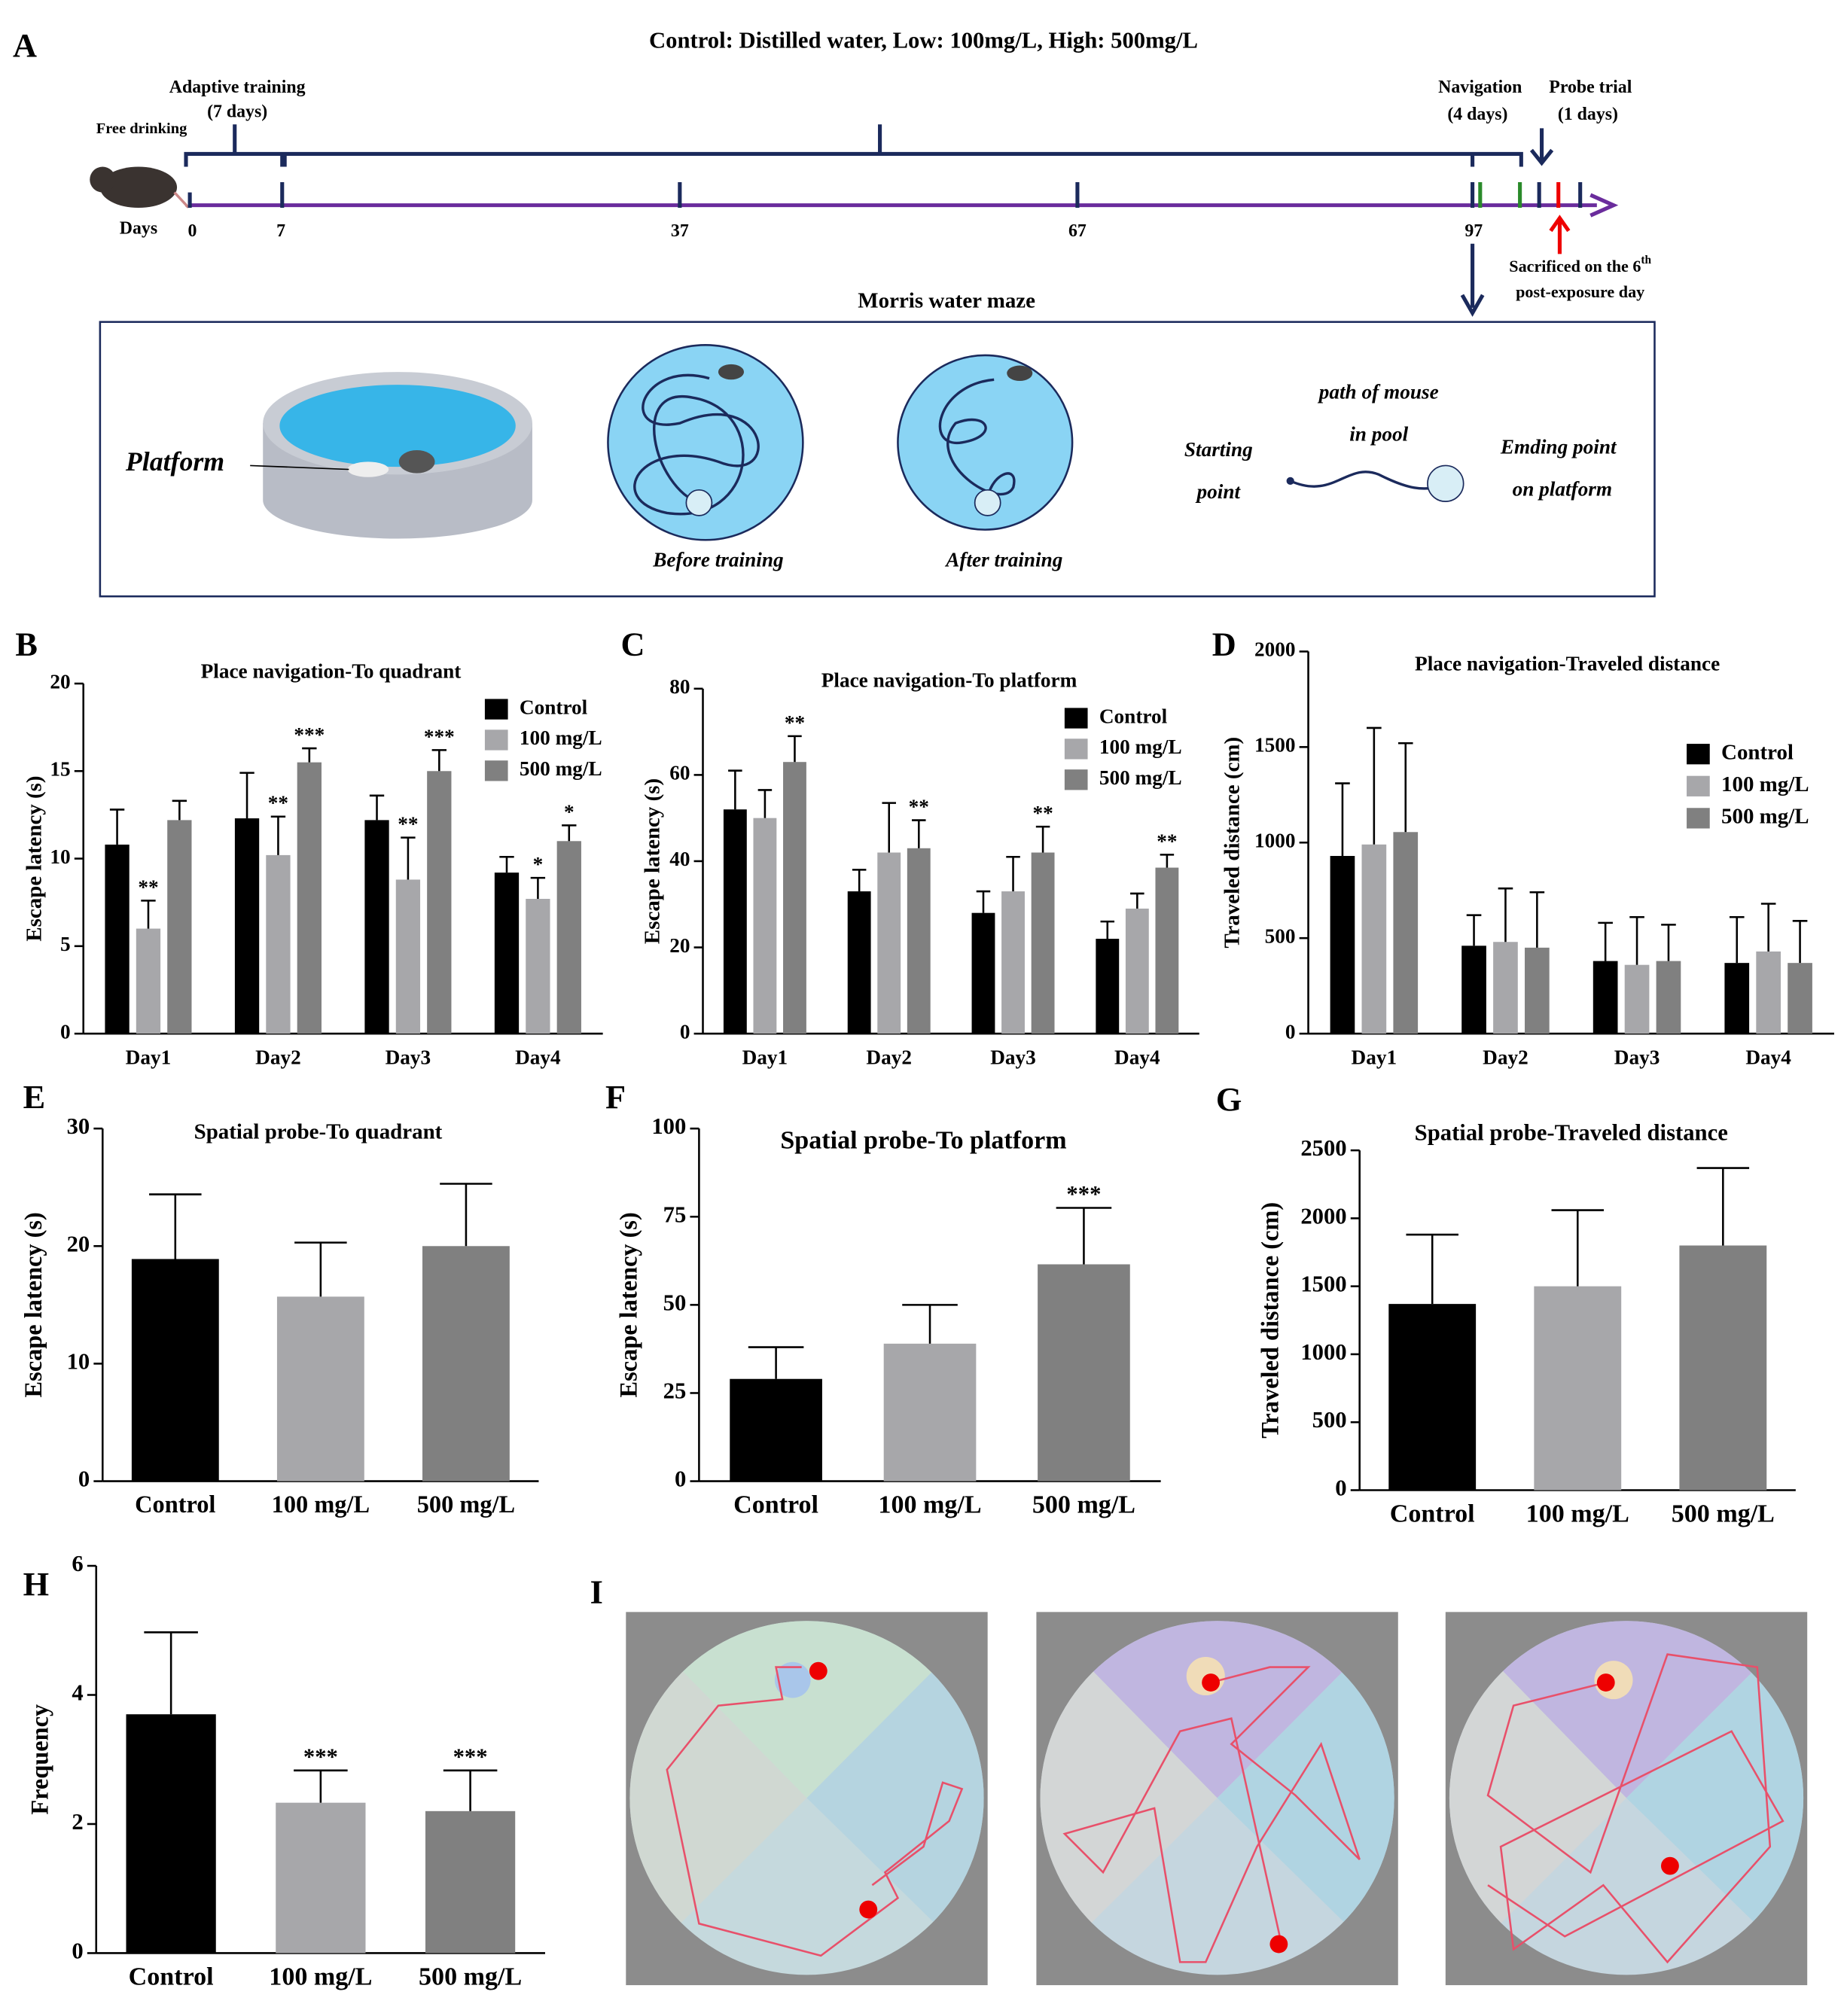 The width and height of the screenshot is (1847, 2016). I want to click on panel-letter: C, so click(632, 644).